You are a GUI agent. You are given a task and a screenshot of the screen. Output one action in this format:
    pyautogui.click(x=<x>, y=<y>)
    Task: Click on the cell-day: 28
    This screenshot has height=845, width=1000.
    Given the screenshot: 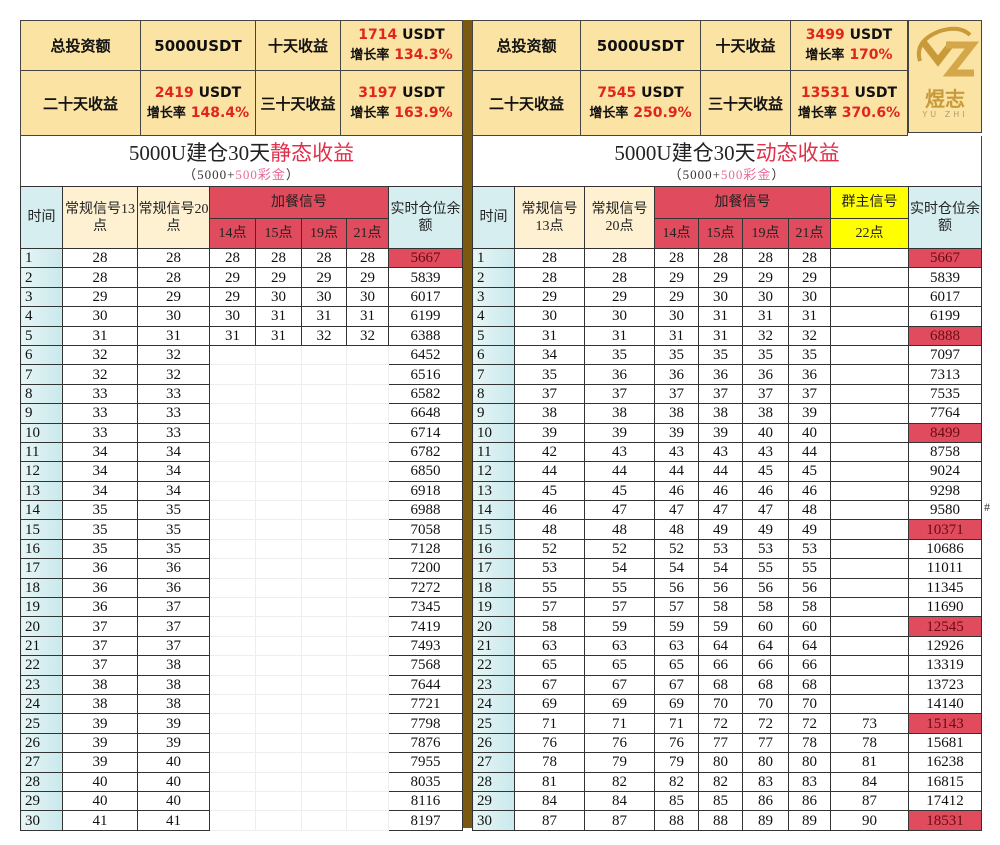 What is the action you would take?
    pyautogui.click(x=493, y=781)
    